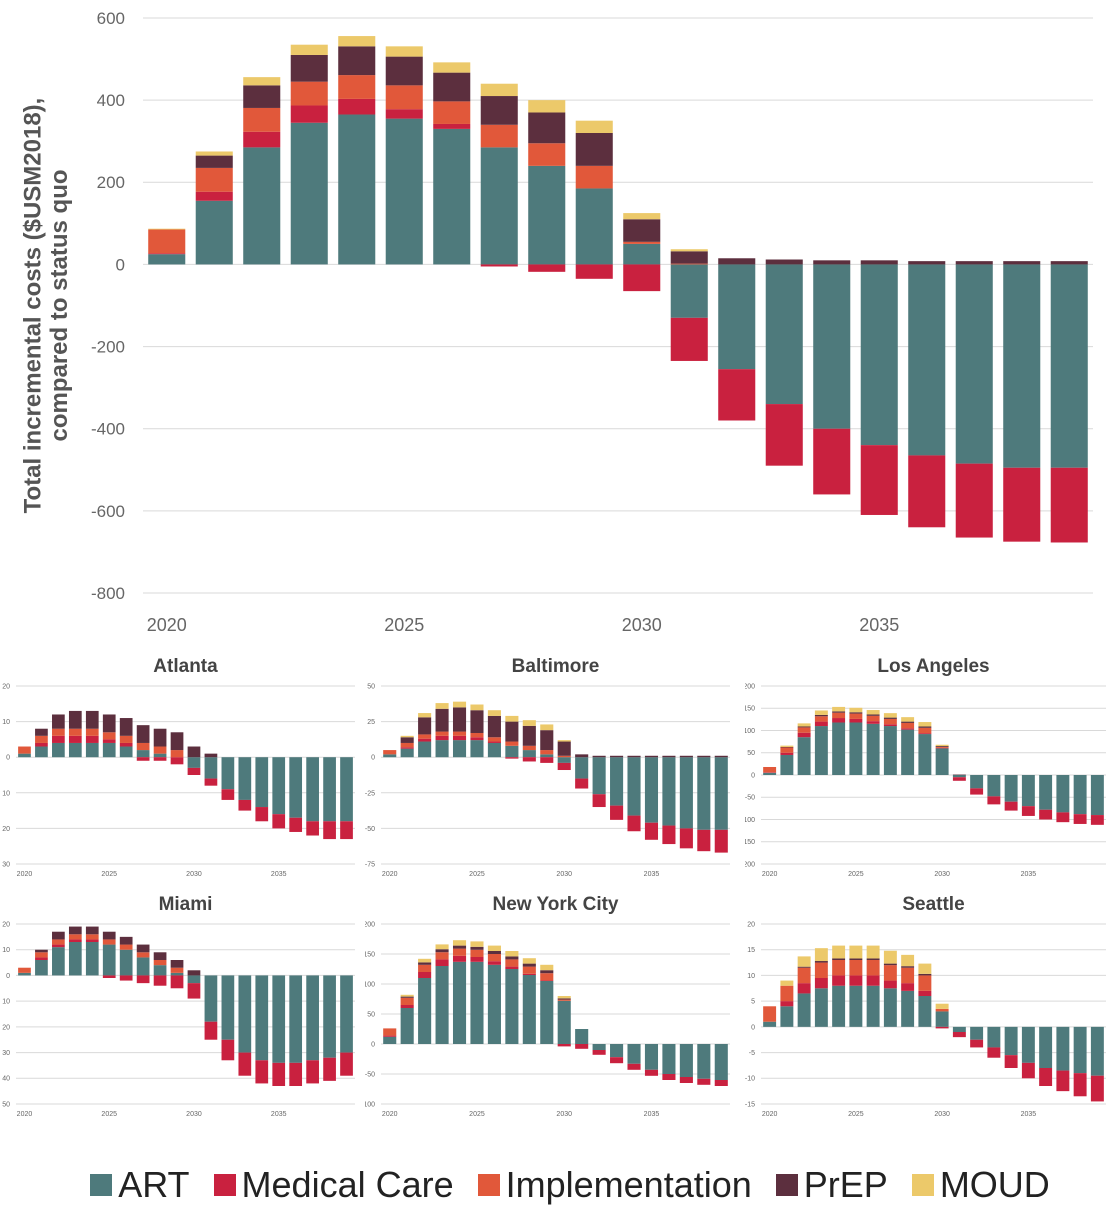 This screenshot has height=1211, width=1116. What do you see at coordinates (925, 968) in the screenshot?
I see `bar-segment-moud-2029` at bounding box center [925, 968].